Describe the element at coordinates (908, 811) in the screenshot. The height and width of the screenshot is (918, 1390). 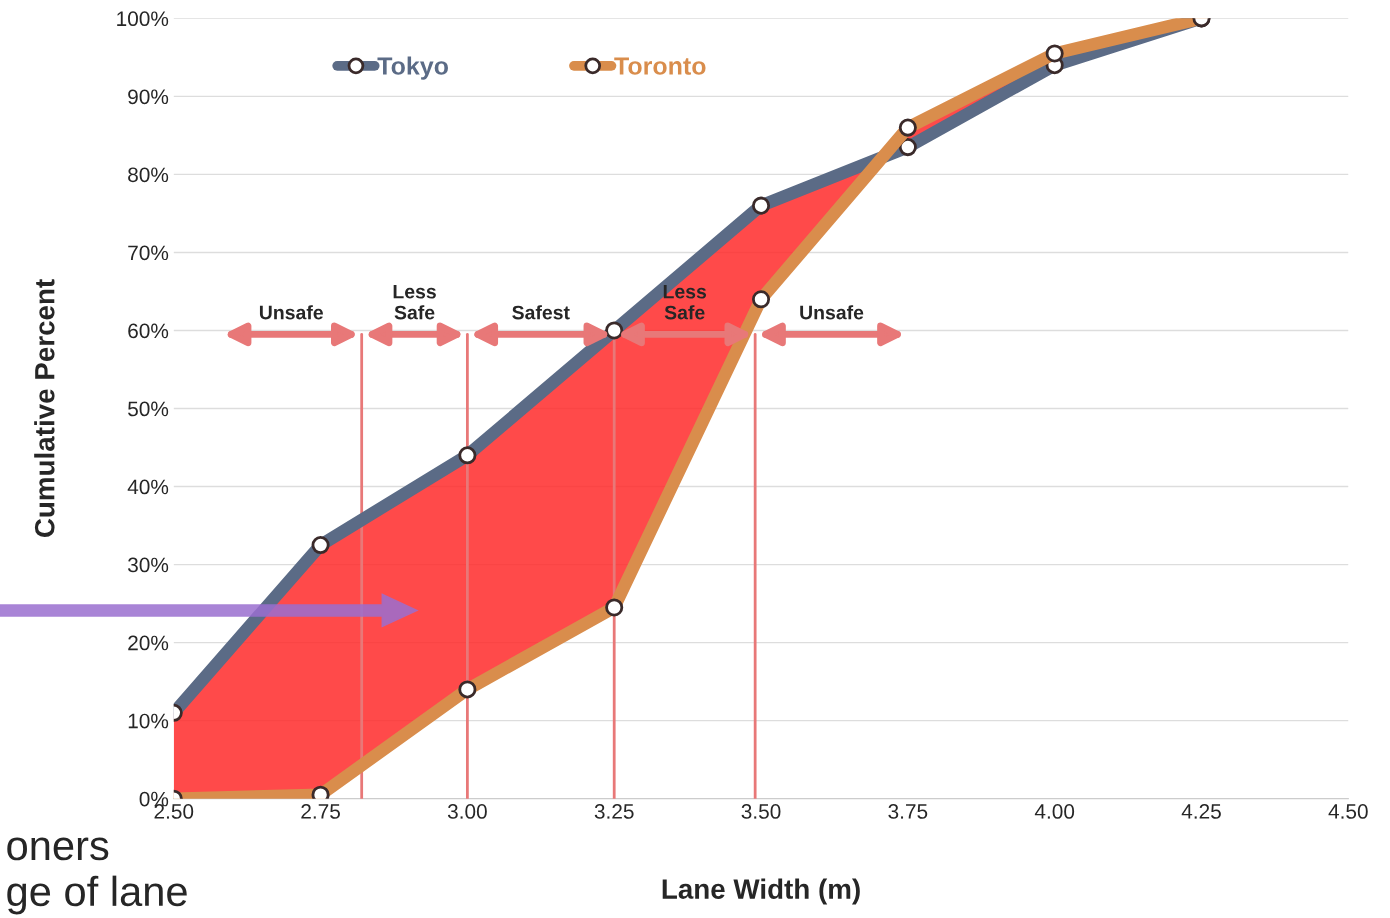
I see `x-tick-label: 3.75` at that location.